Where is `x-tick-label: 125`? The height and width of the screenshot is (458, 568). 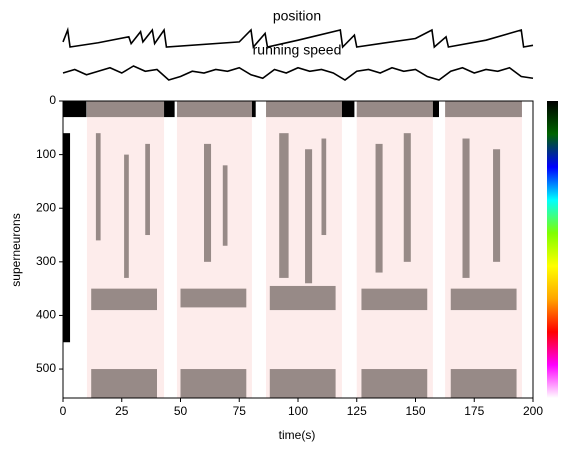 x-tick-label: 125 is located at coordinates (357, 411).